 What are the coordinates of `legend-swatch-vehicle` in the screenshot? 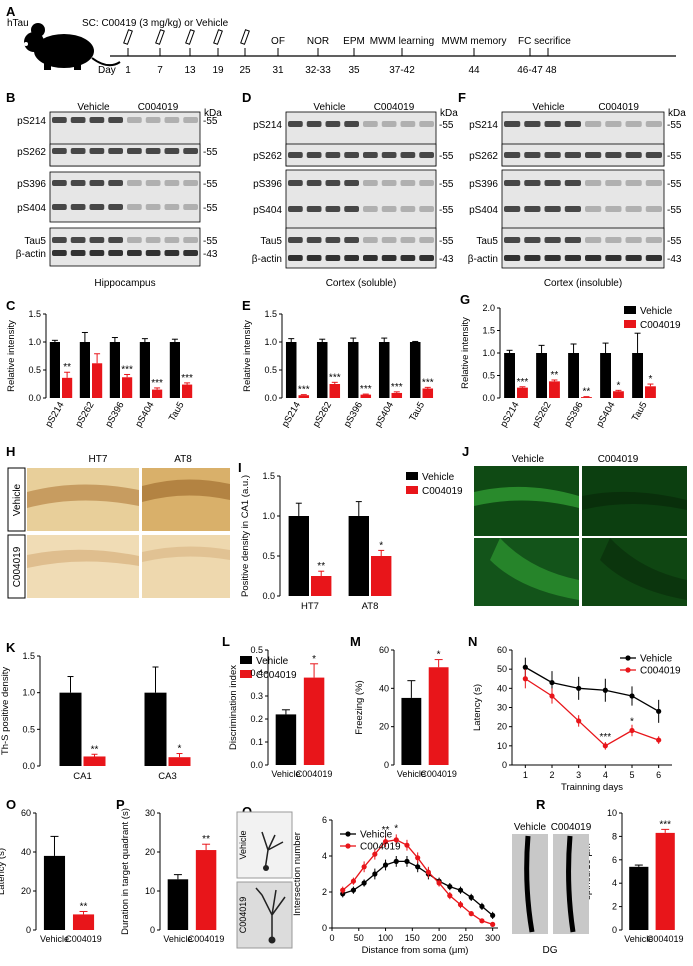 It's located at (246, 660).